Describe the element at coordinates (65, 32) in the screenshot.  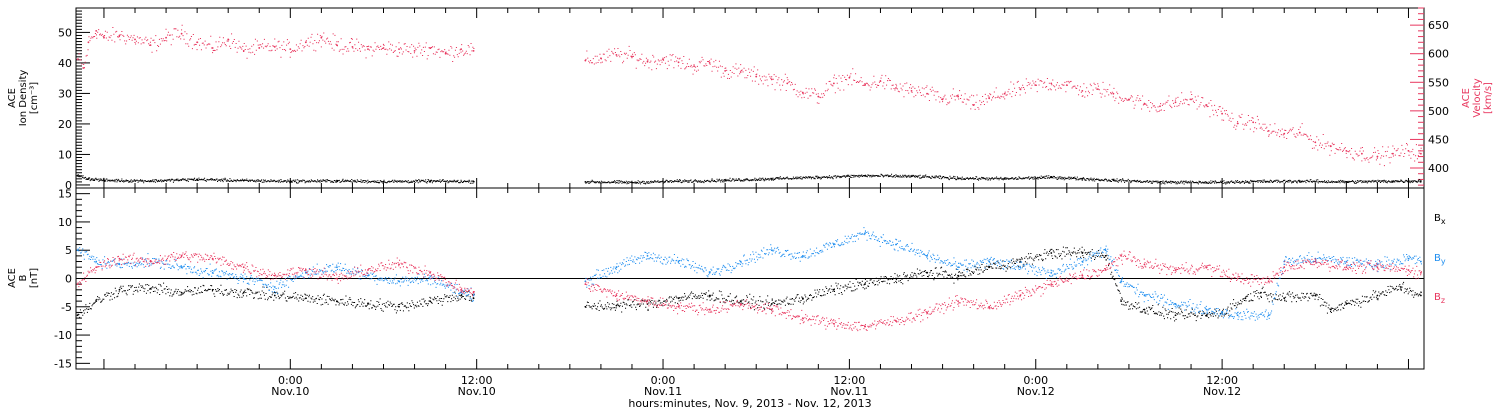
I see `density-tick-label: 50` at that location.